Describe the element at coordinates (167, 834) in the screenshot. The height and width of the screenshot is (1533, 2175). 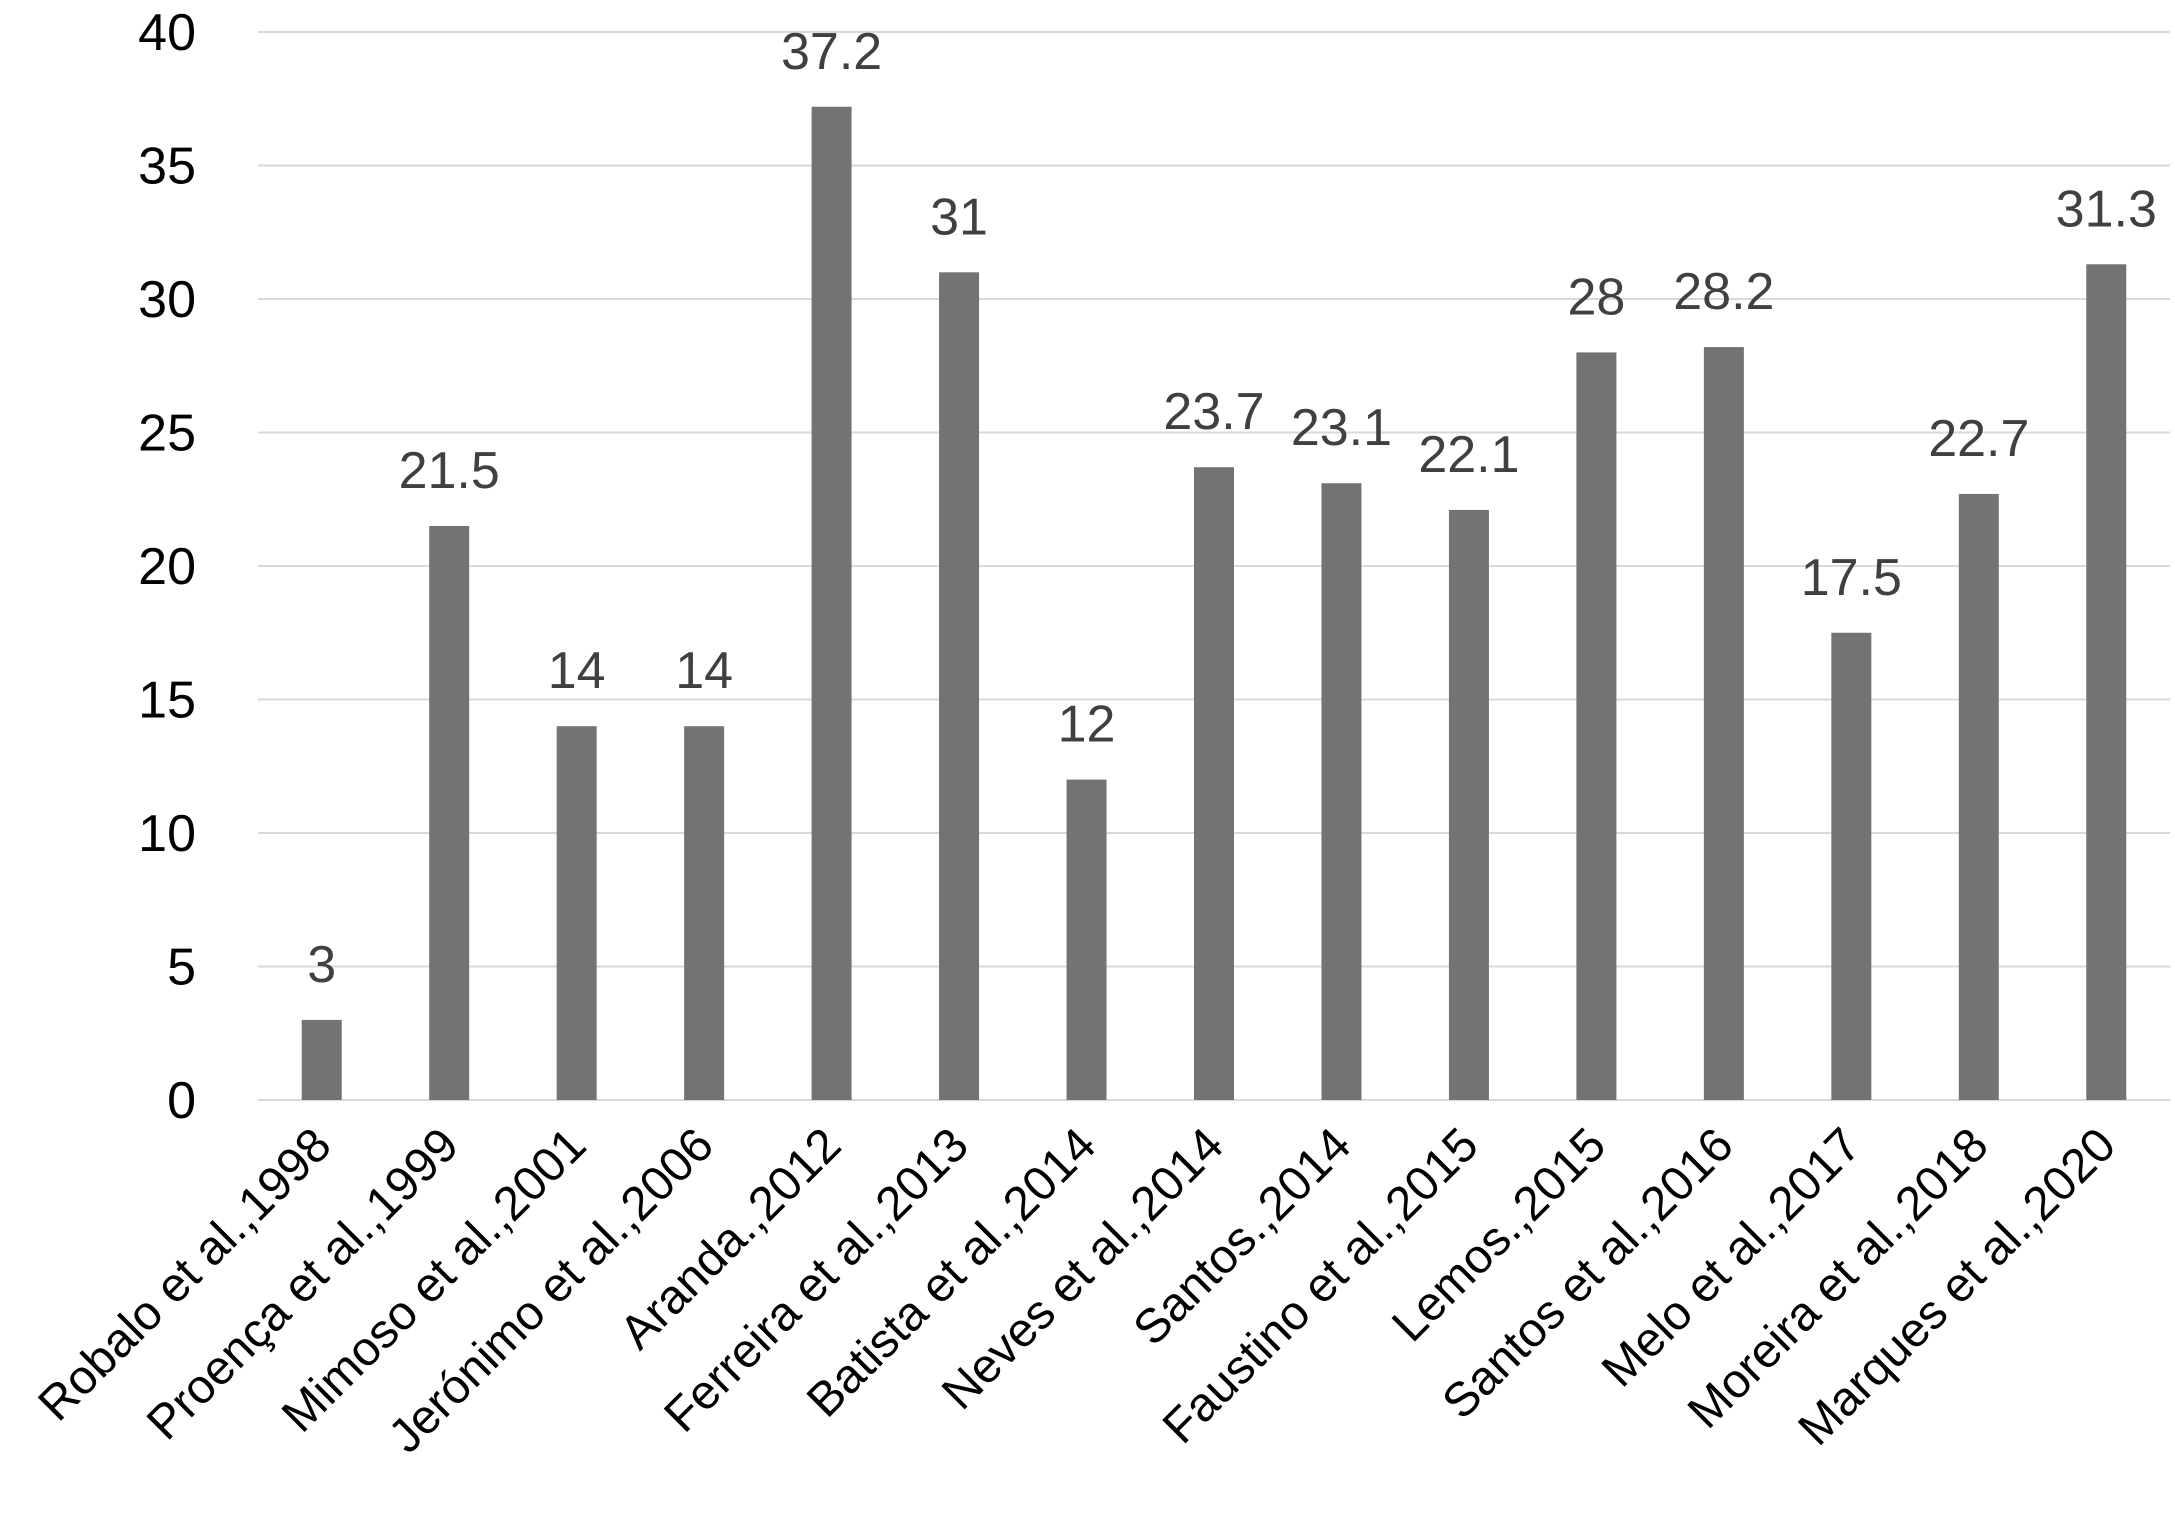
I see `y-tick-label: 10` at that location.